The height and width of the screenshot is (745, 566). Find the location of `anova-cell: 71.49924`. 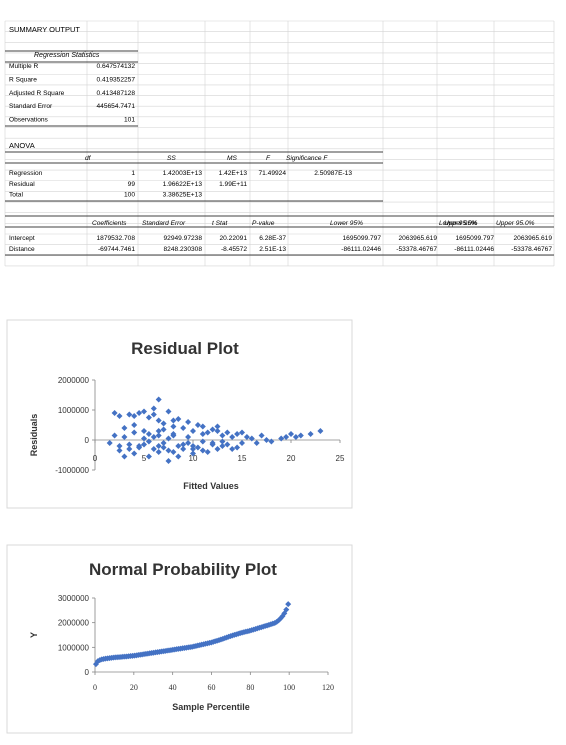

anova-cell: 71.49924 is located at coordinates (272, 173).